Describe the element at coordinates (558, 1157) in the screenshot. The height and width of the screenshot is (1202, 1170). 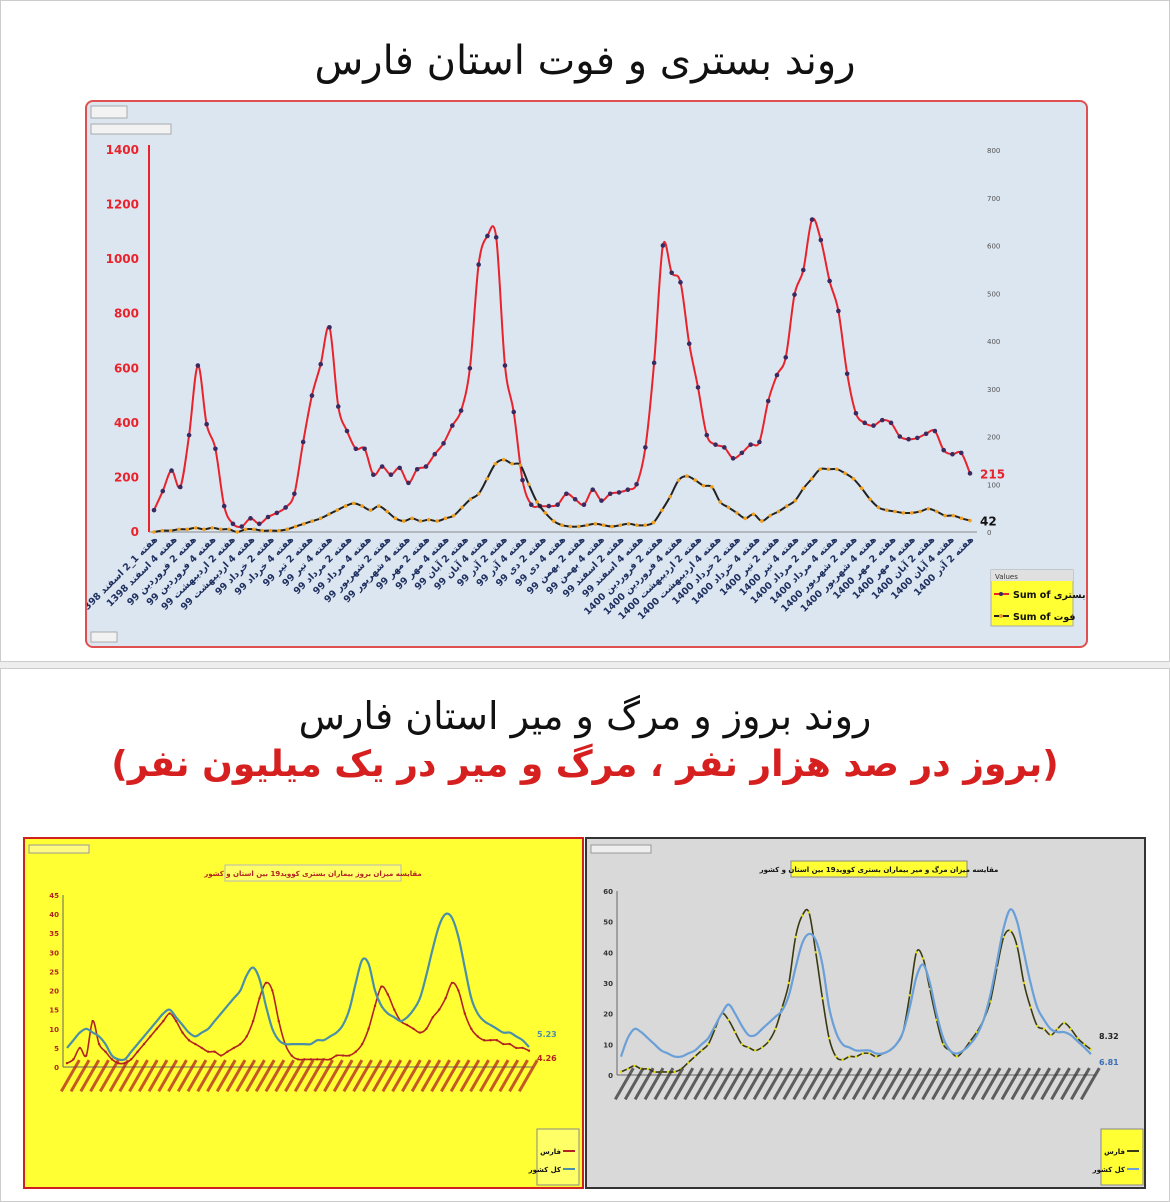
I see `legend-box` at that location.